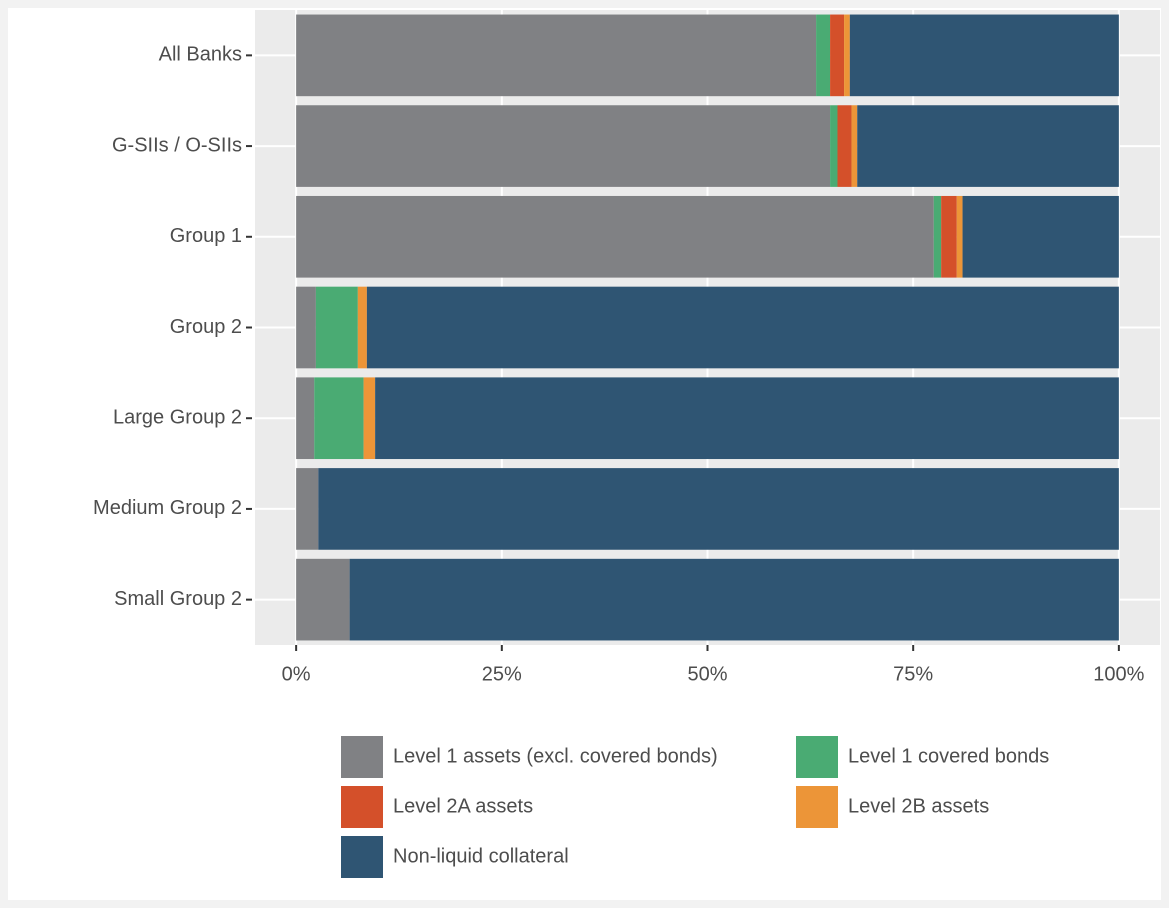 The image size is (1169, 908). Describe the element at coordinates (206, 327) in the screenshot. I see `y-tick-label: Group 2` at that location.